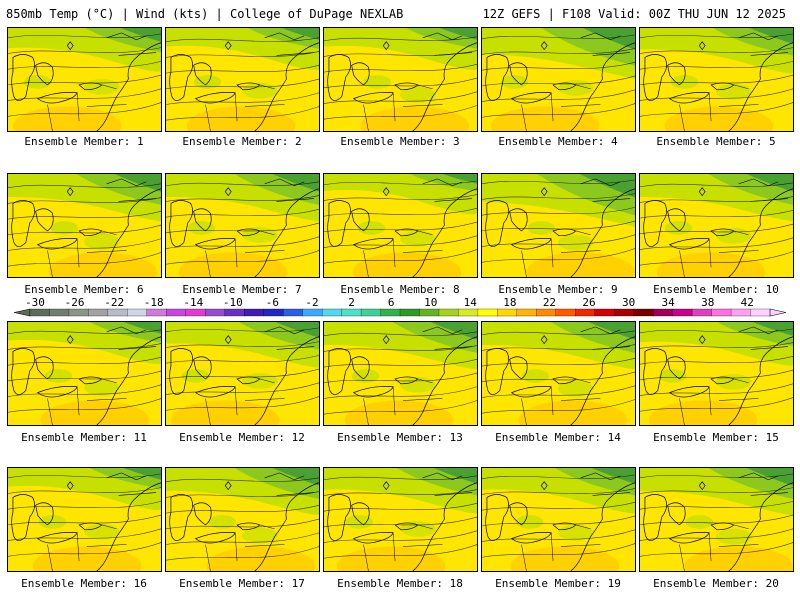 This screenshot has width=800, height=600. What do you see at coordinates (75, 302) in the screenshot?
I see `colorbar-tick-label: -26` at bounding box center [75, 302].